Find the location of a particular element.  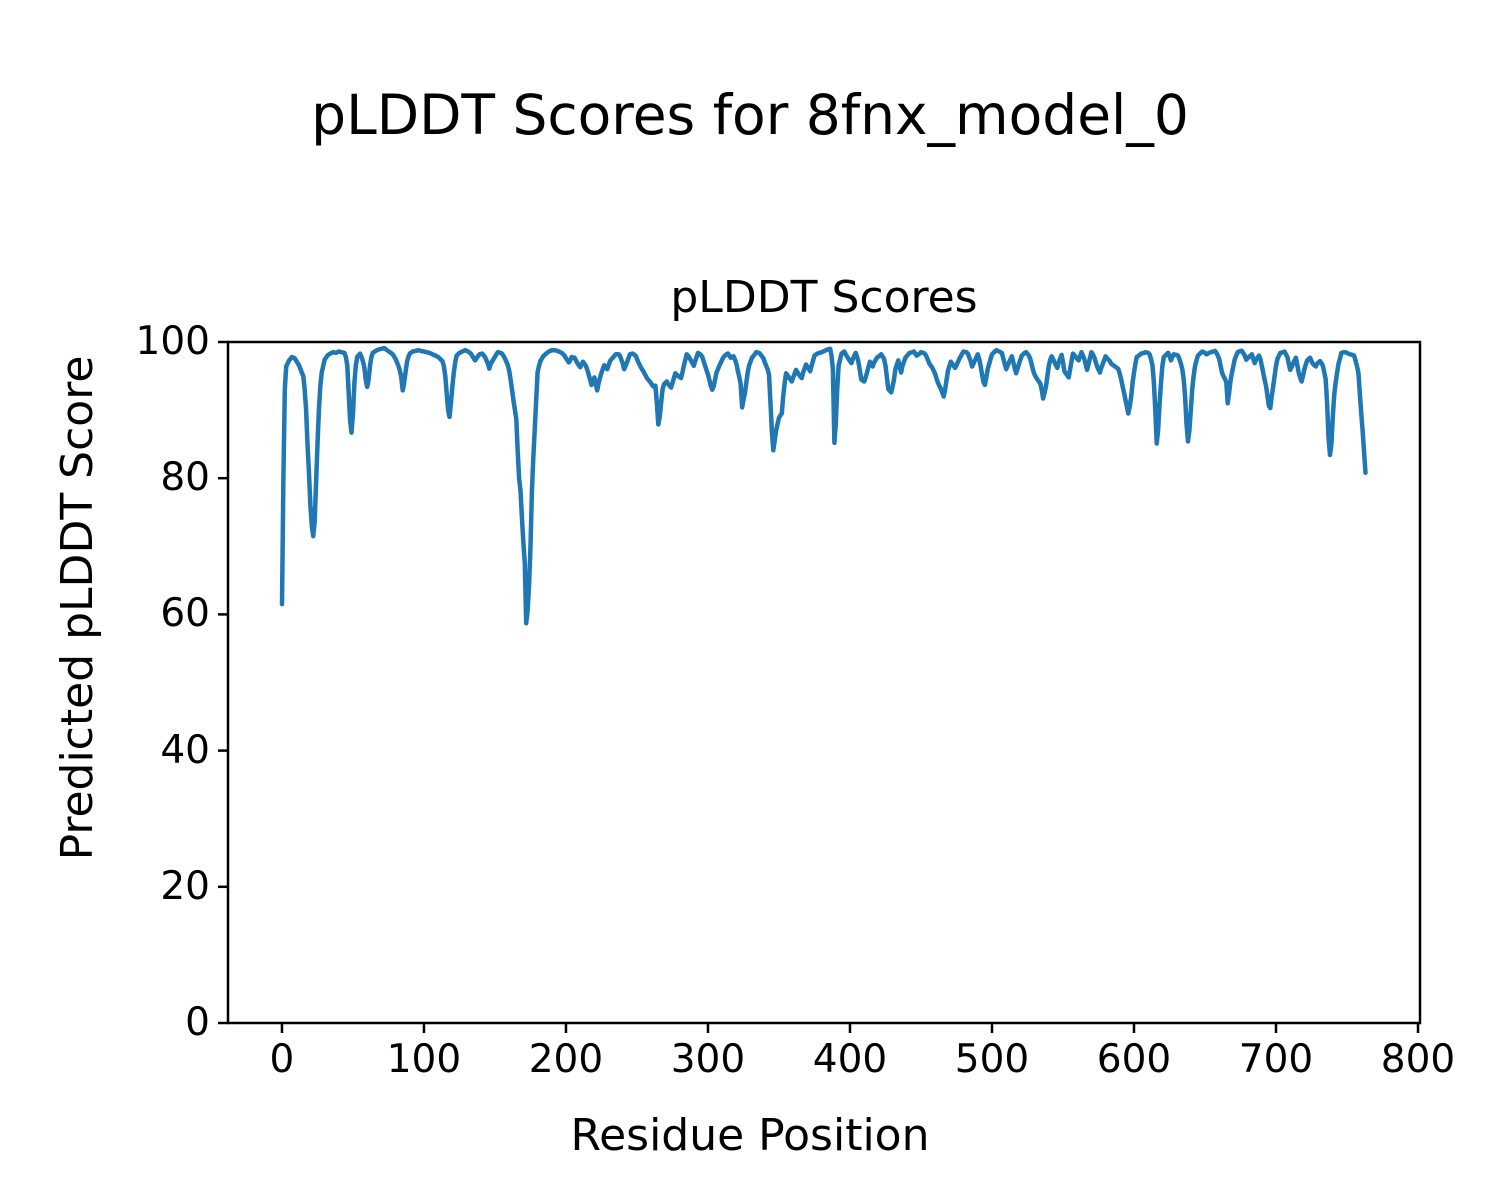

x-tick-label: 0 is located at coordinates (282, 1059).